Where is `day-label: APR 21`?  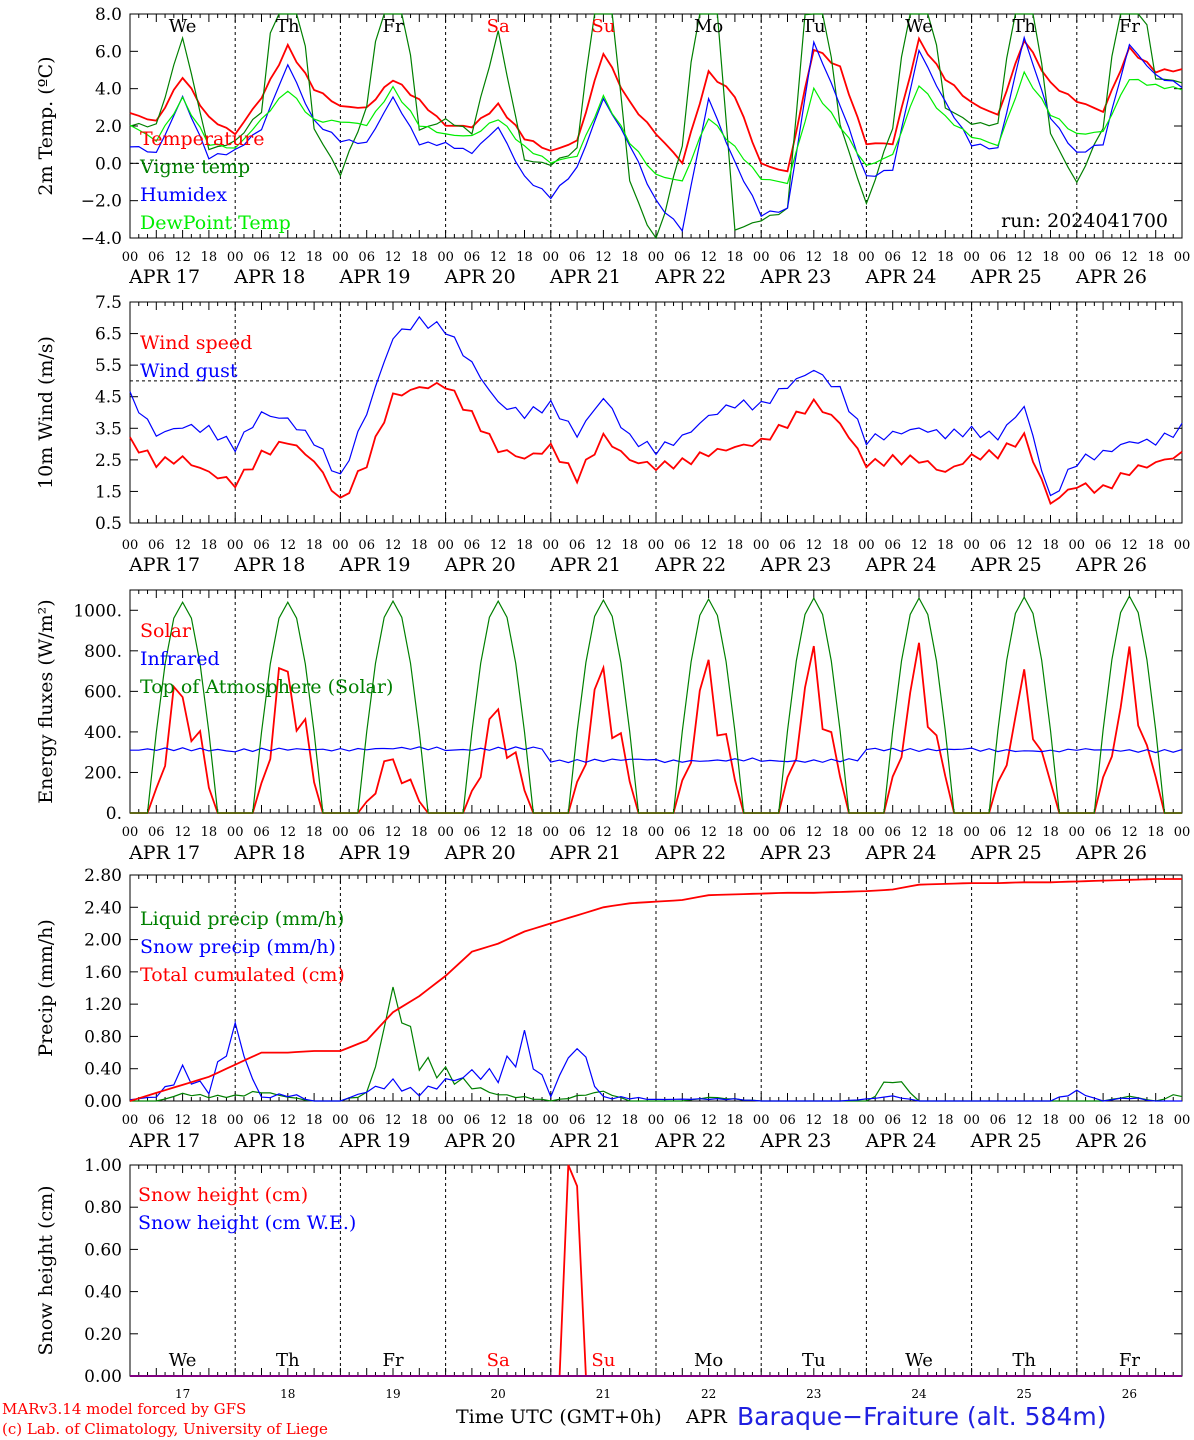 day-label: APR 21 is located at coordinates (585, 565).